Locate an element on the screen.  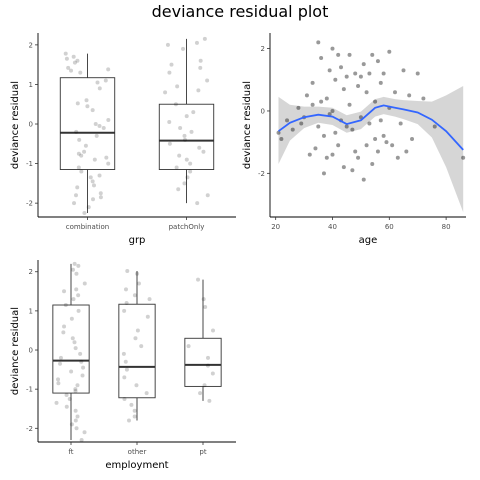
x-axis-title: grp is located at coordinates (137, 240).